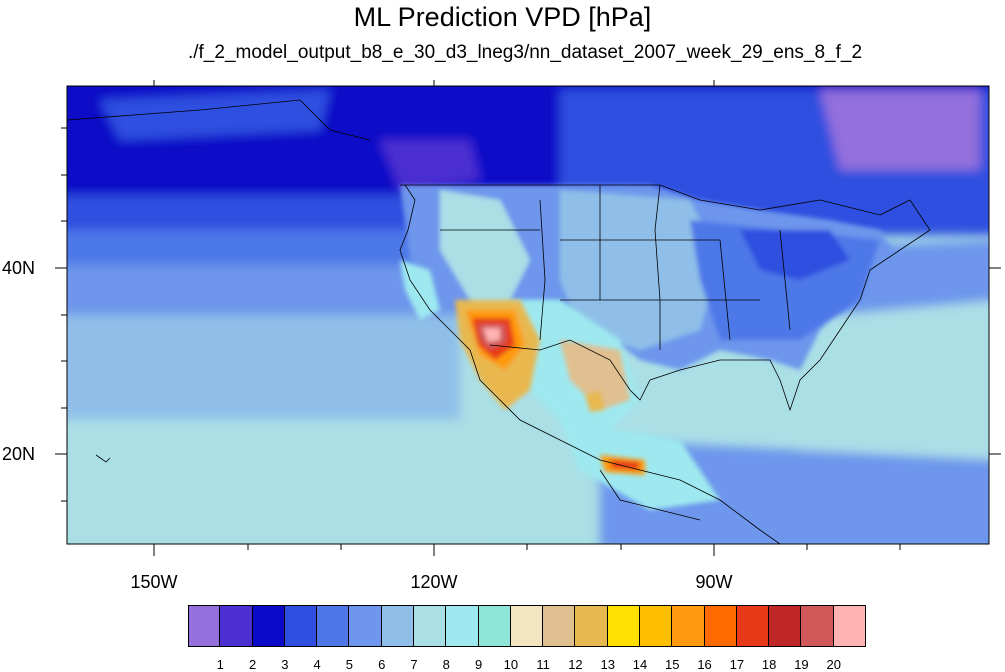  Describe the element at coordinates (575, 664) in the screenshot. I see `colorbar-label: 12` at that location.